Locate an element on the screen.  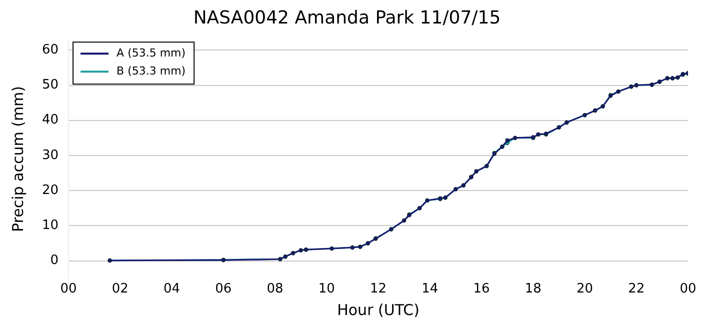
x-tick-label: 14 is located at coordinates (430, 289).